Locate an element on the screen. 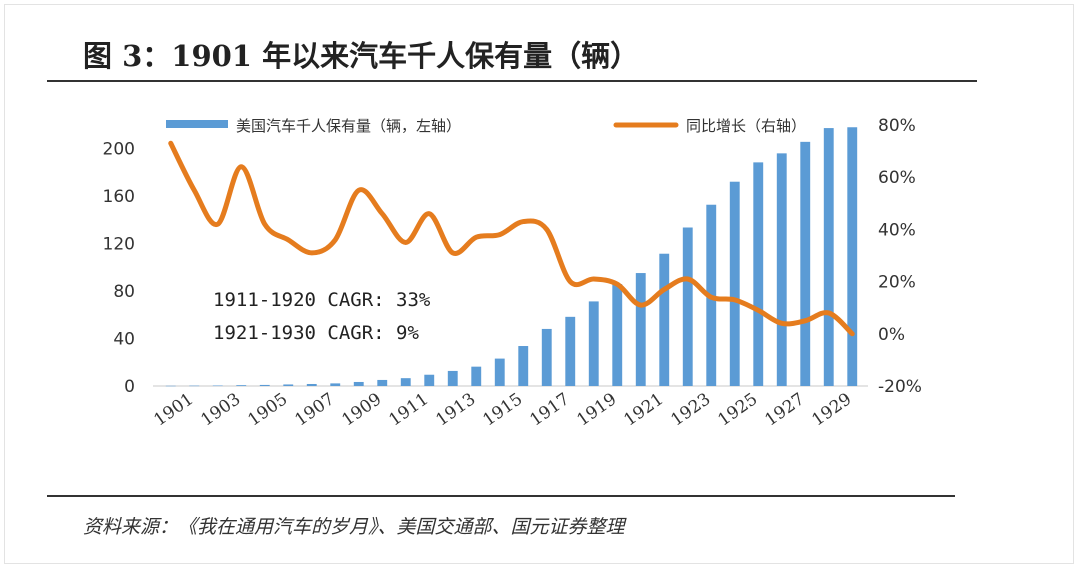 The height and width of the screenshot is (570, 1080). x-tick-label: 1909 is located at coordinates (361, 409).